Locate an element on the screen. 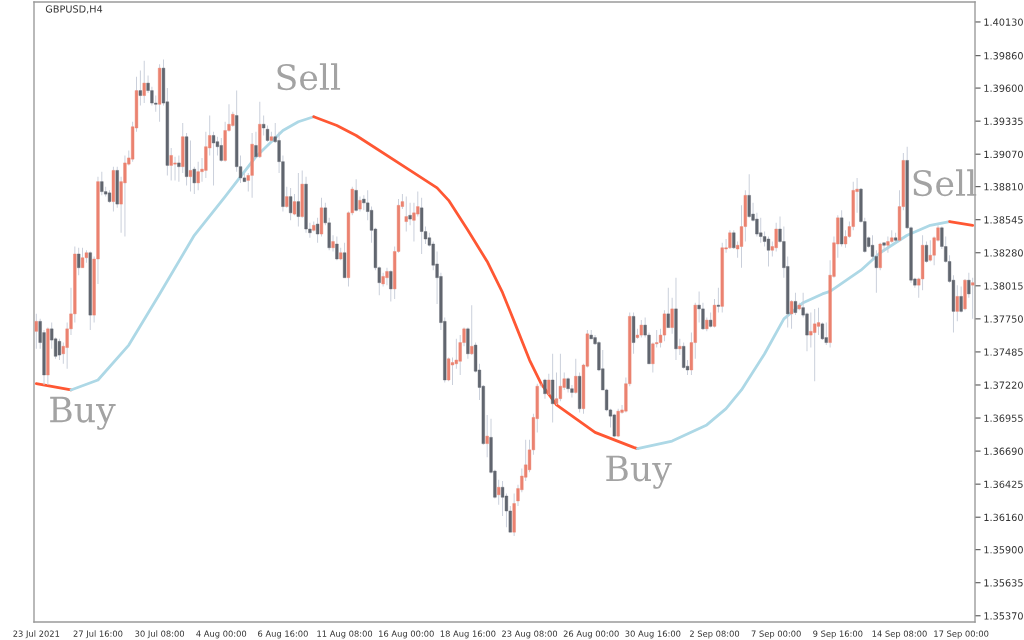 The height and width of the screenshot is (640, 1024). x-tick-label: 23 Jul 2021 is located at coordinates (36, 634).